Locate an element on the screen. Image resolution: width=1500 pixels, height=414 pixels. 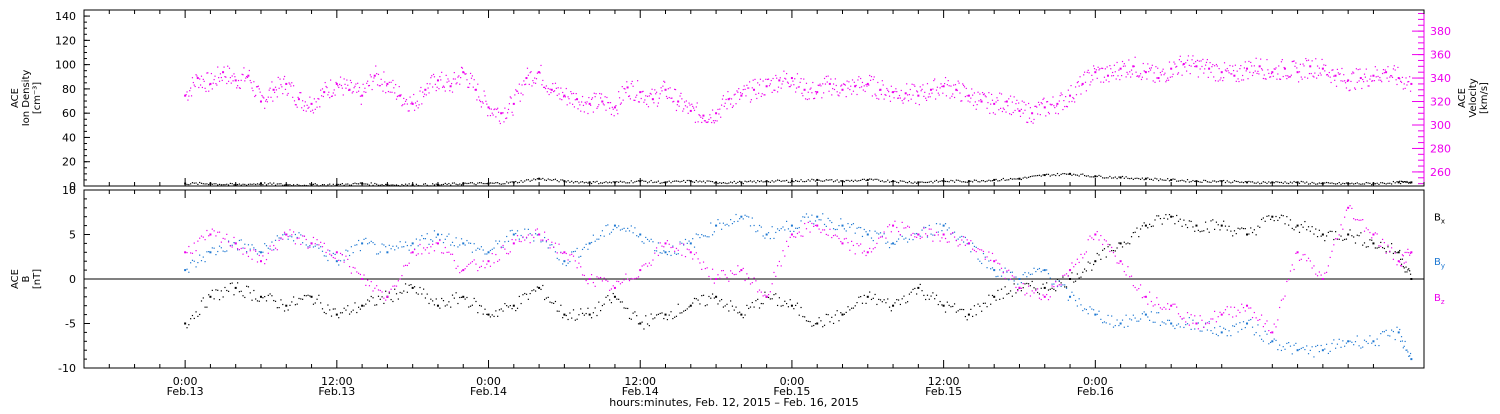
bx-series-point is located at coordinates (539, 287).